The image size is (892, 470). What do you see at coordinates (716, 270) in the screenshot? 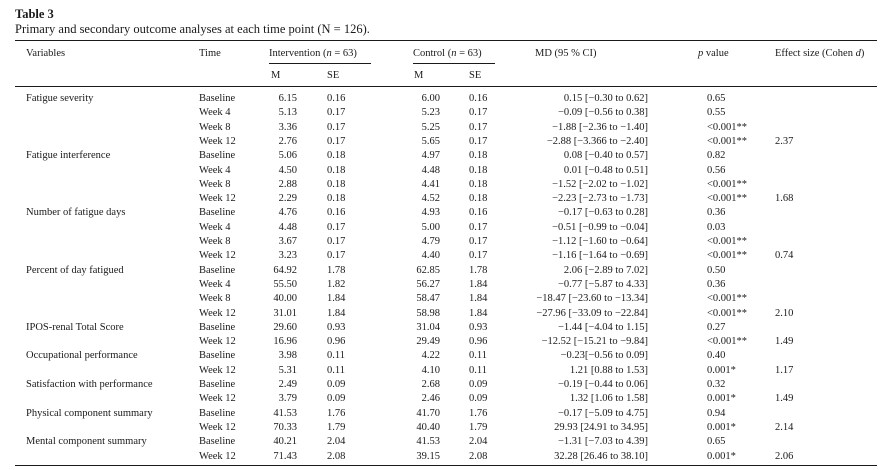
I see `row-p-value: 0.50` at bounding box center [716, 270].